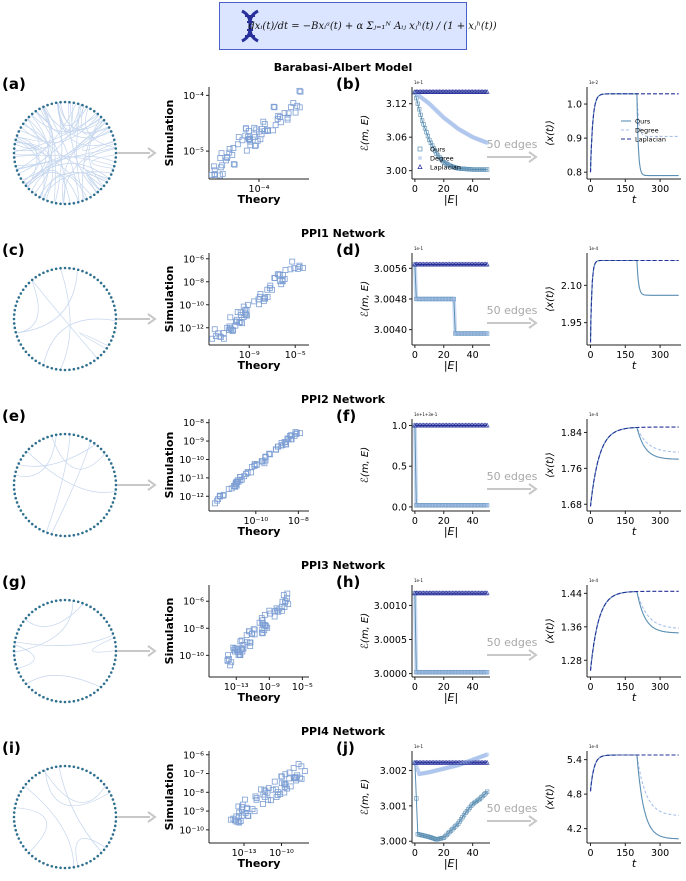 Image resolution: width=686 pixels, height=881 pixels. What do you see at coordinates (390, 674) in the screenshot?
I see `y-tick-label: 3.0000` at bounding box center [390, 674].